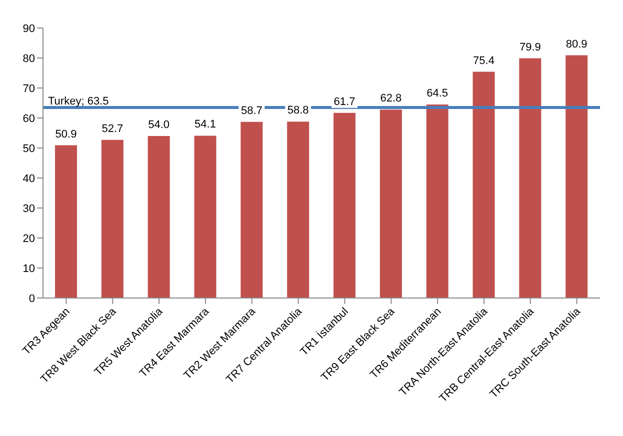  What do you see at coordinates (345, 102) in the screenshot?
I see `data-label: 61.7` at bounding box center [345, 102].